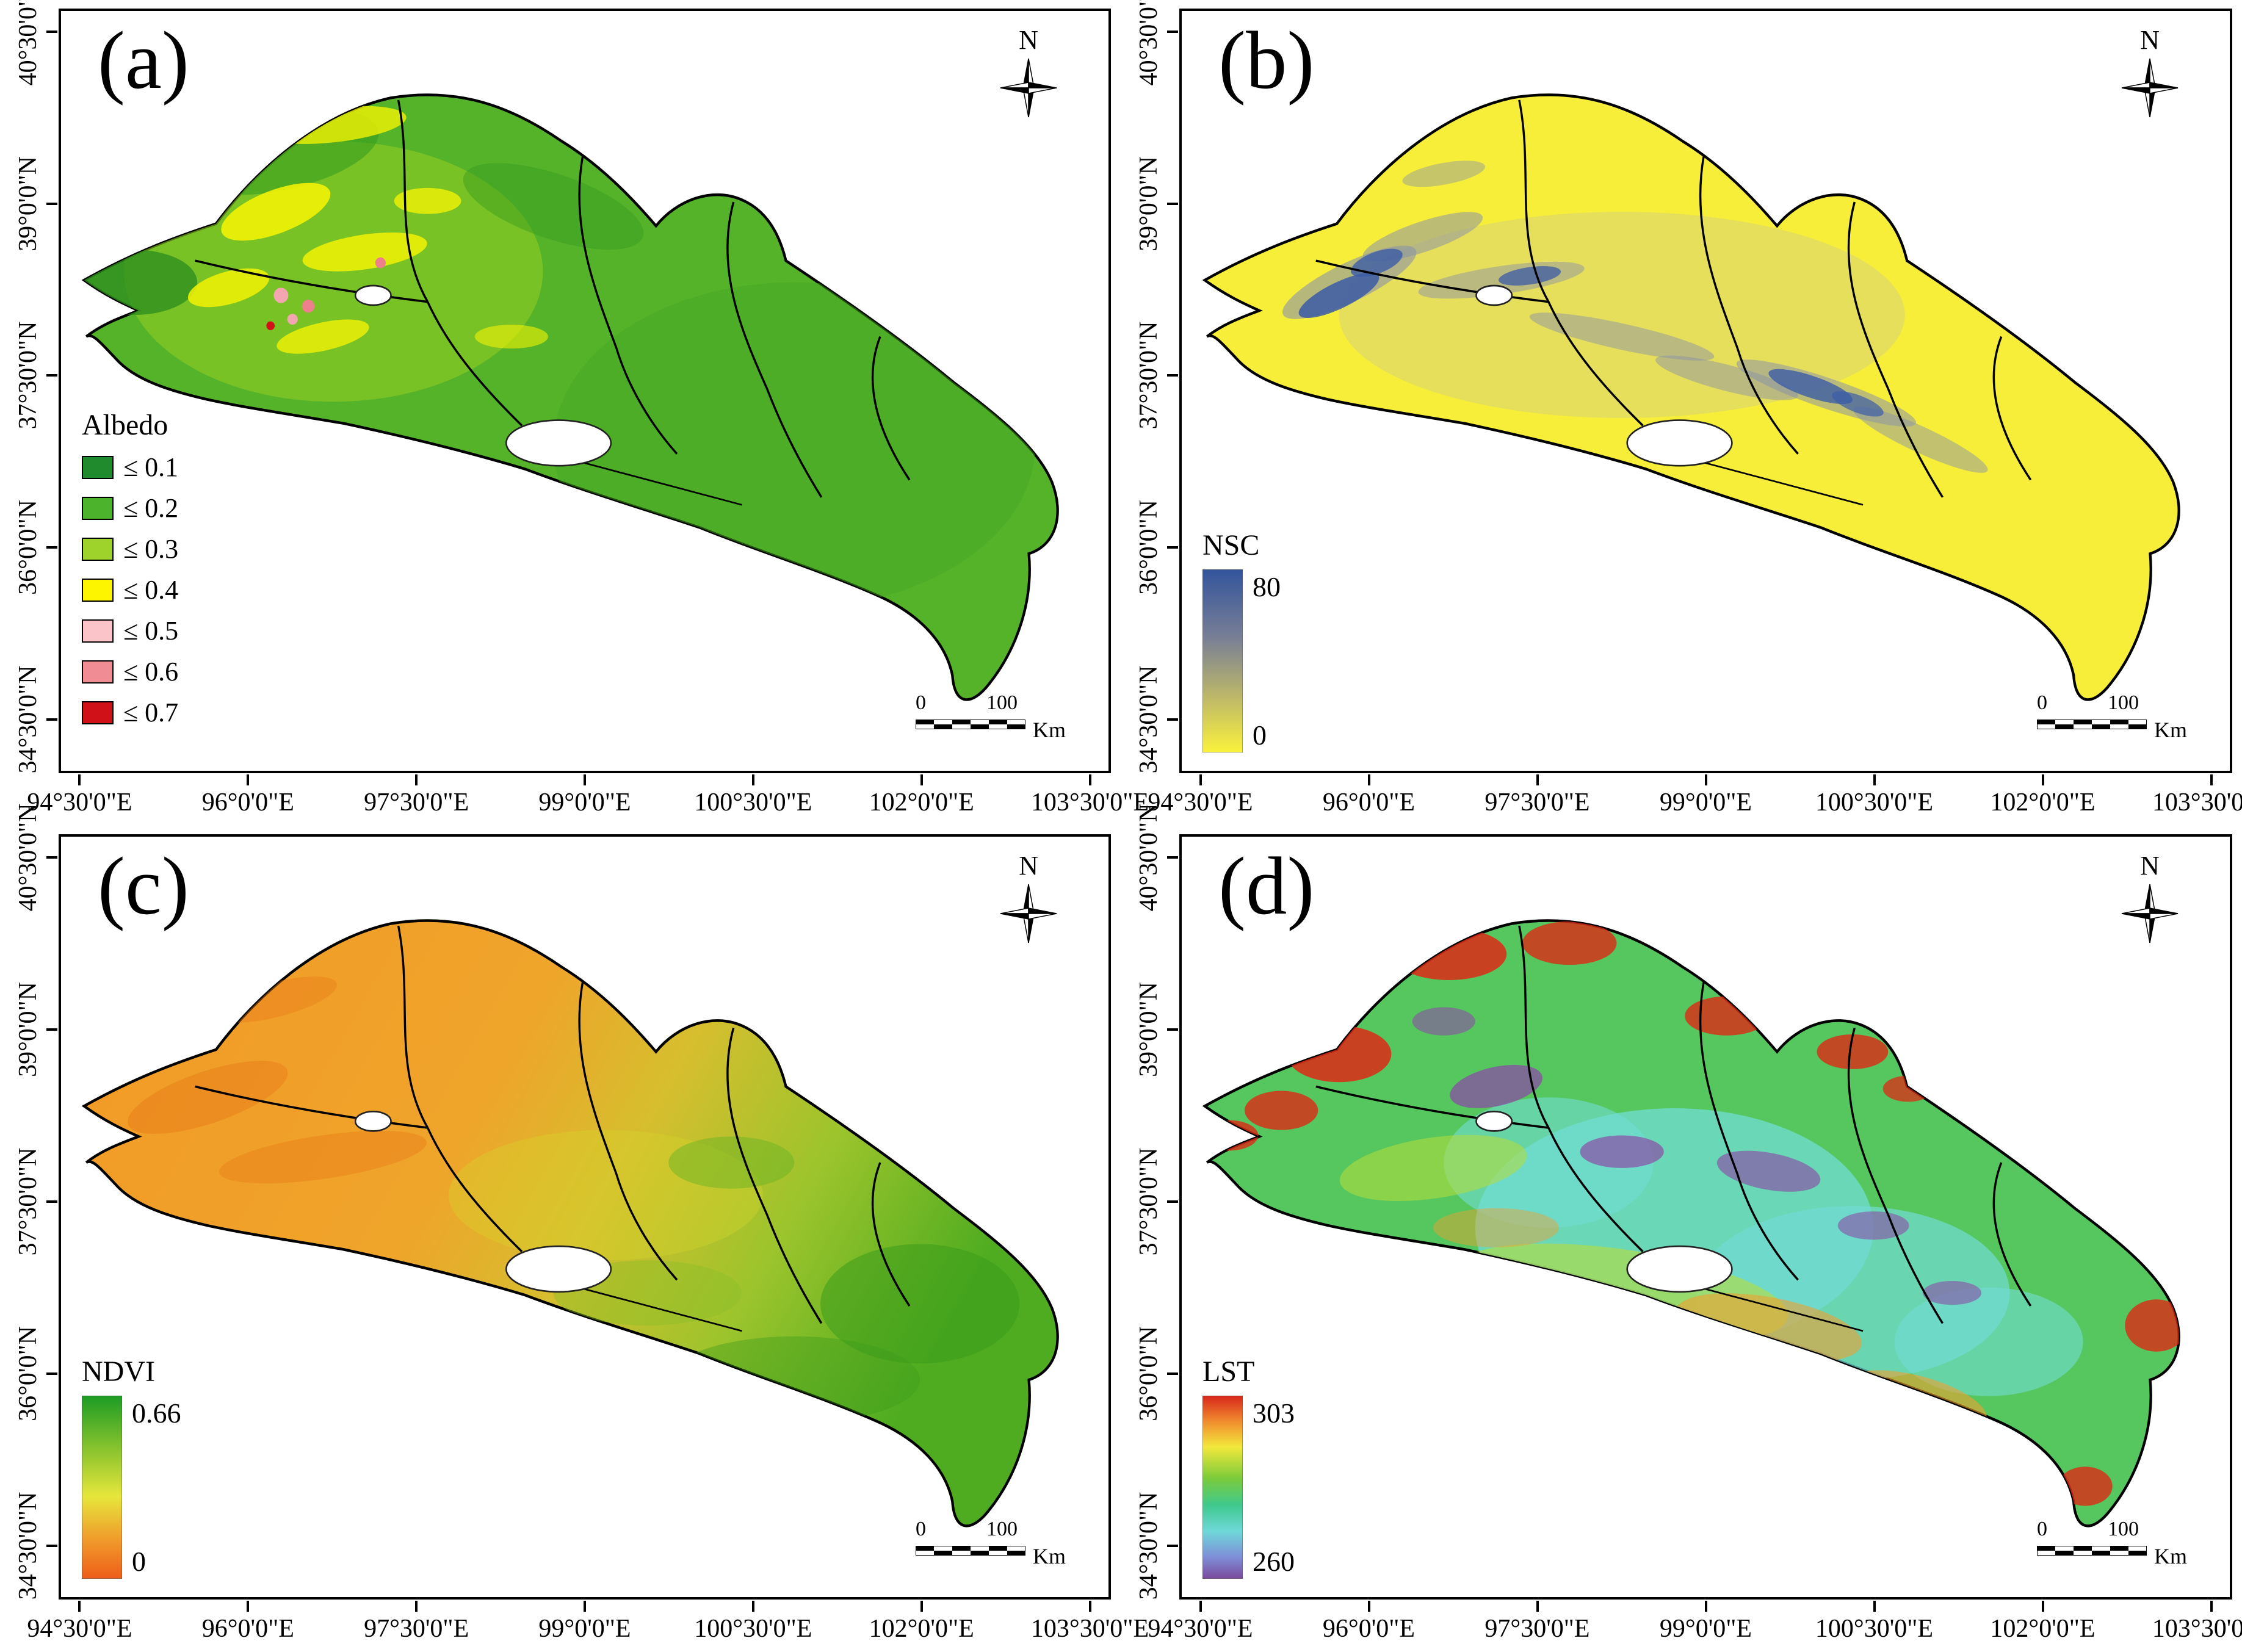  I want to click on panel-label-b: (b), so click(1267, 60).